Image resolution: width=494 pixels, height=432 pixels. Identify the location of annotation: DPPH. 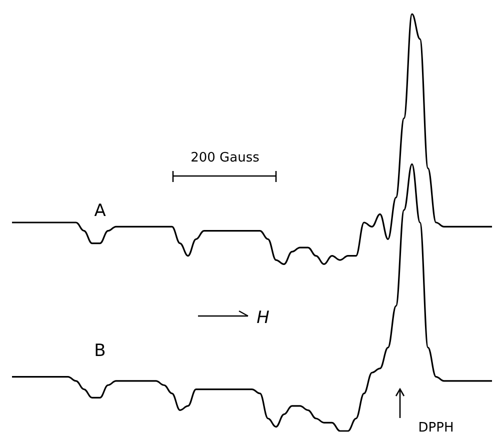
(436, 426).